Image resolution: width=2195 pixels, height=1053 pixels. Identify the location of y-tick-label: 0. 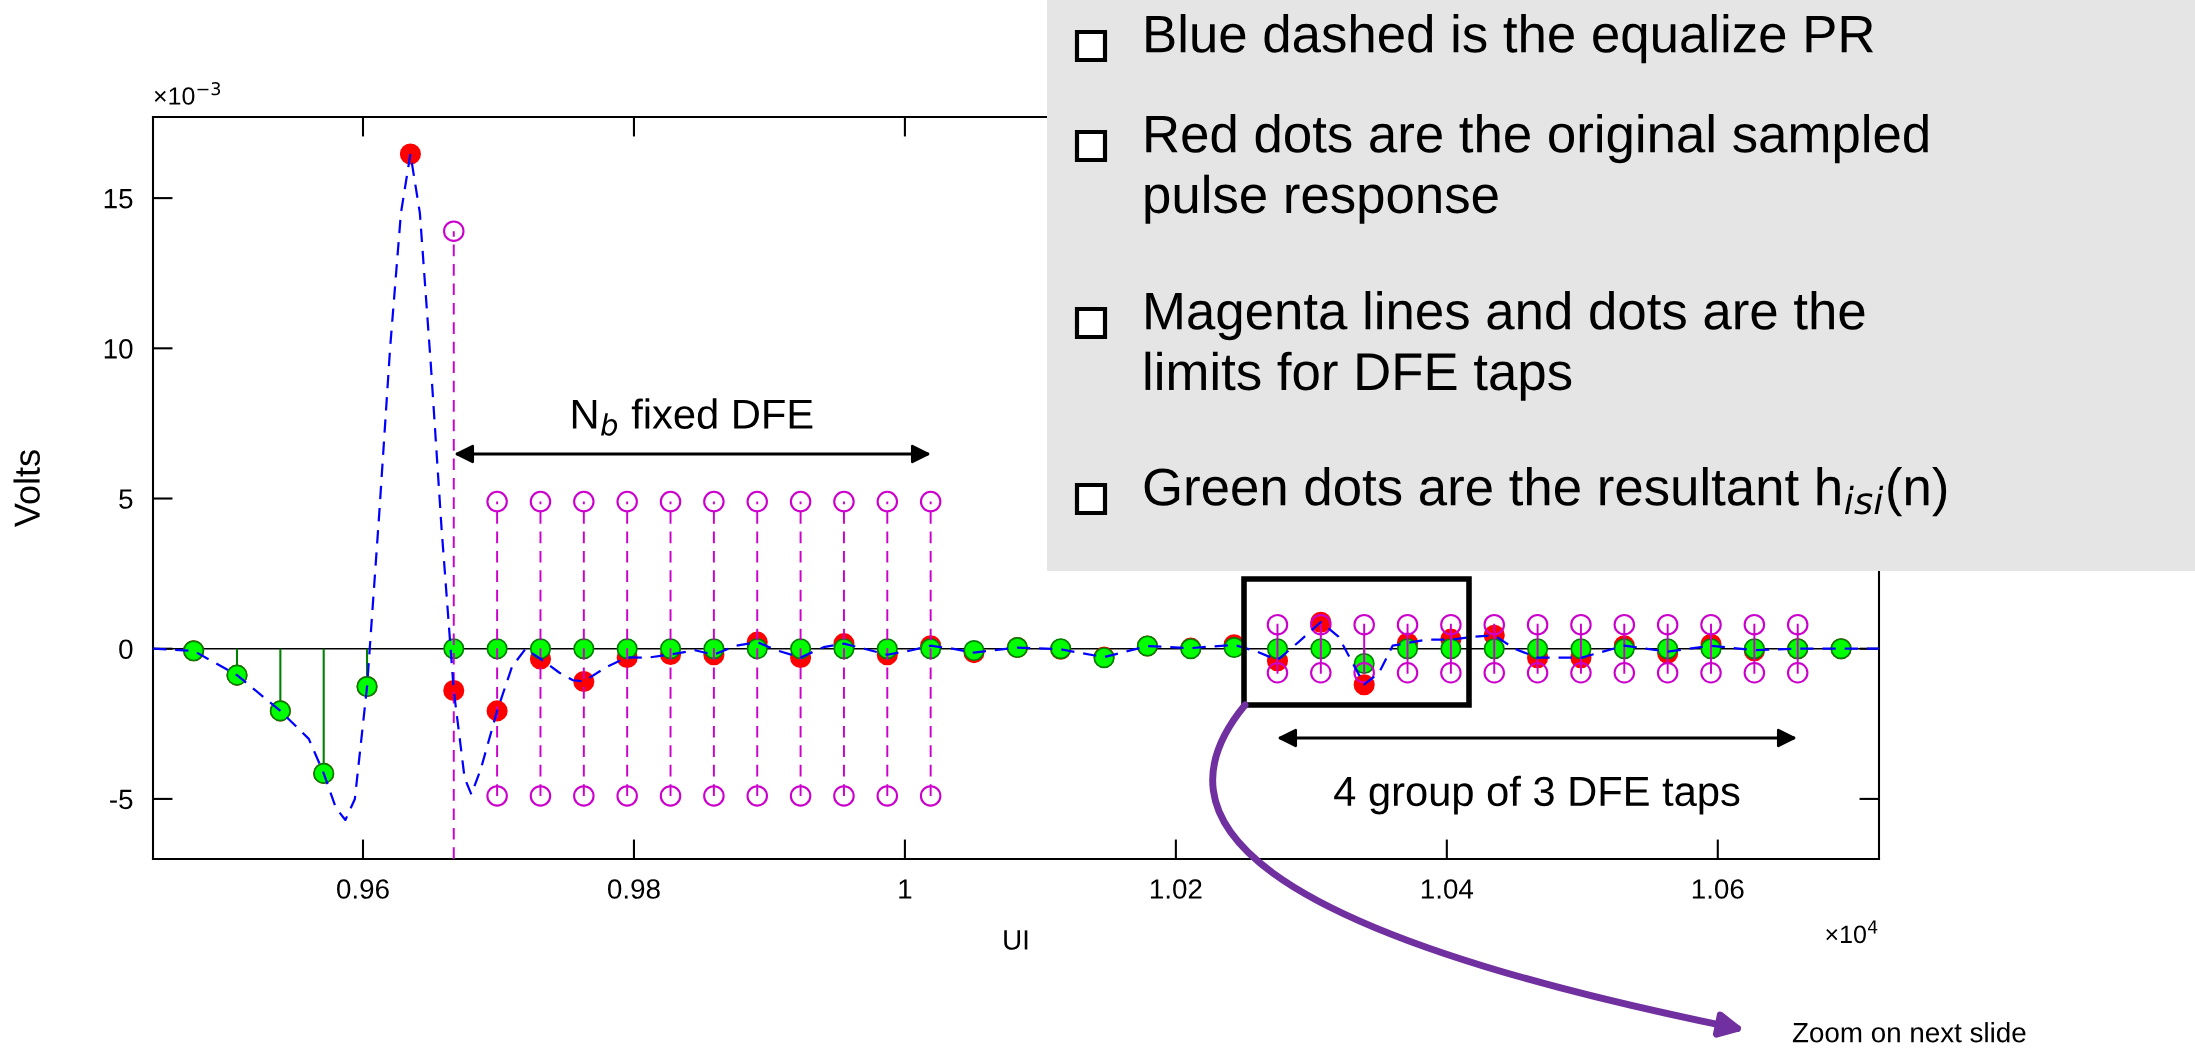
(126, 649).